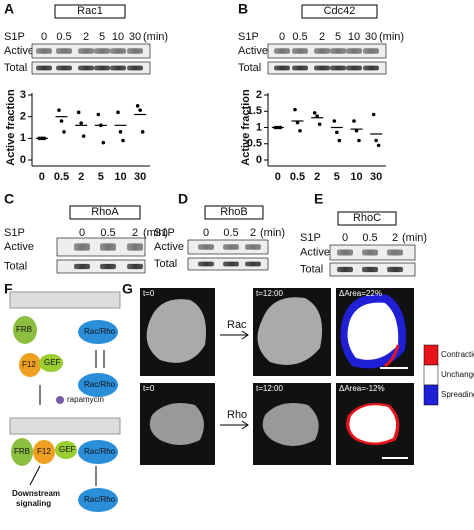 The width and height of the screenshot is (474, 530). I want to click on x-tick-label: 10, so click(120, 177).